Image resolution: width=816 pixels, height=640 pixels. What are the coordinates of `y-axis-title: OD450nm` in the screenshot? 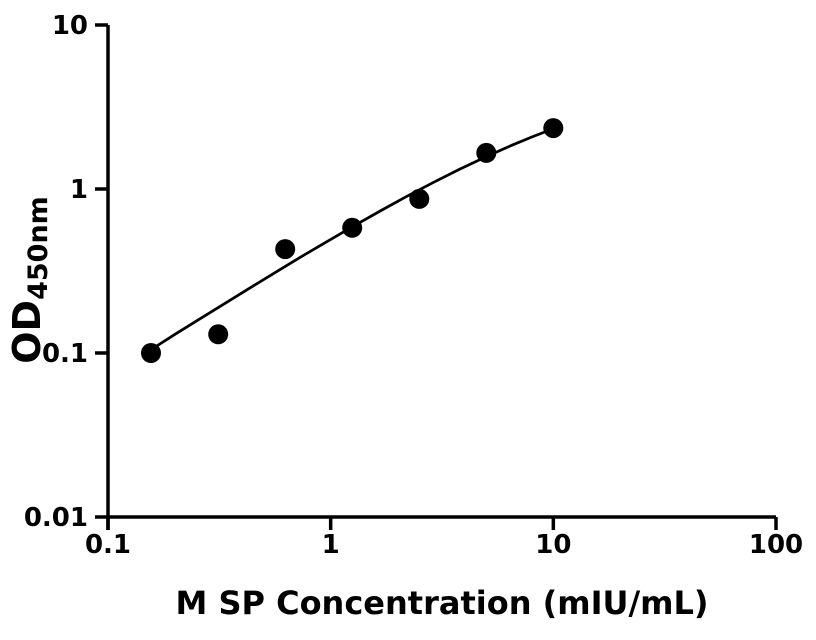 It's located at (29, 280).